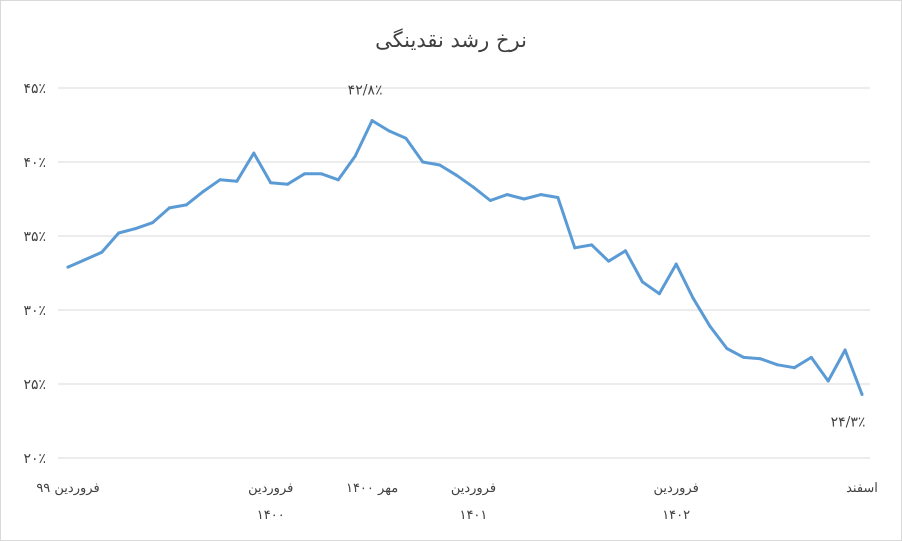 The width and height of the screenshot is (902, 541). Describe the element at coordinates (473, 515) in the screenshot. I see `x-tick-label: ۱۴۰۱` at that location.